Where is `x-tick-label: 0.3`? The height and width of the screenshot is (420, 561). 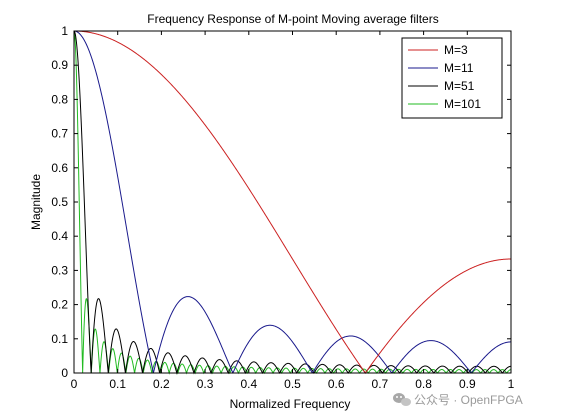 x-tick-label: 0.3 is located at coordinates (205, 384).